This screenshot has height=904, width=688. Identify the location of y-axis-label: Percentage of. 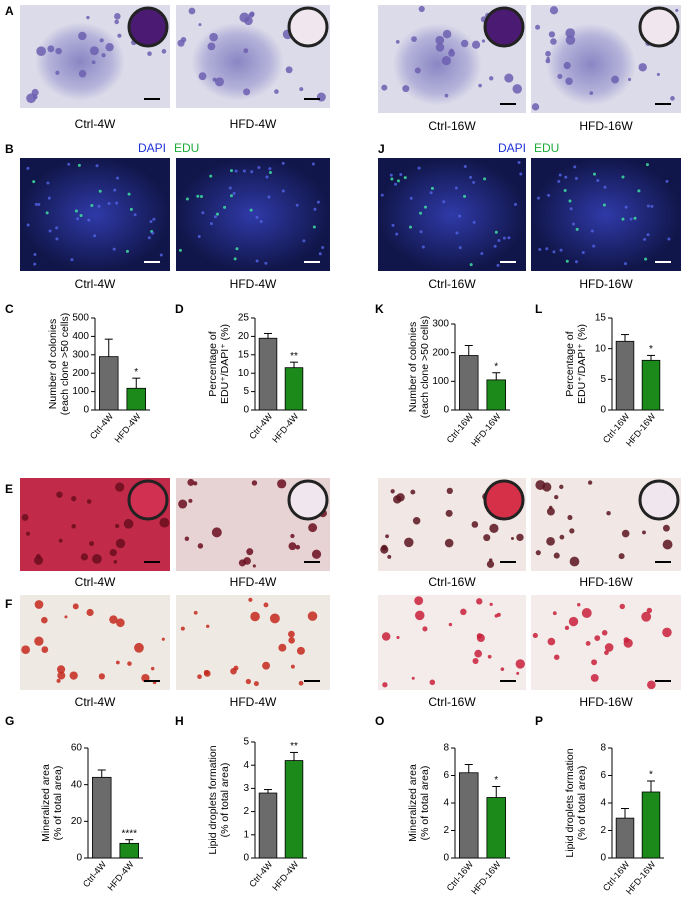
(570, 363).